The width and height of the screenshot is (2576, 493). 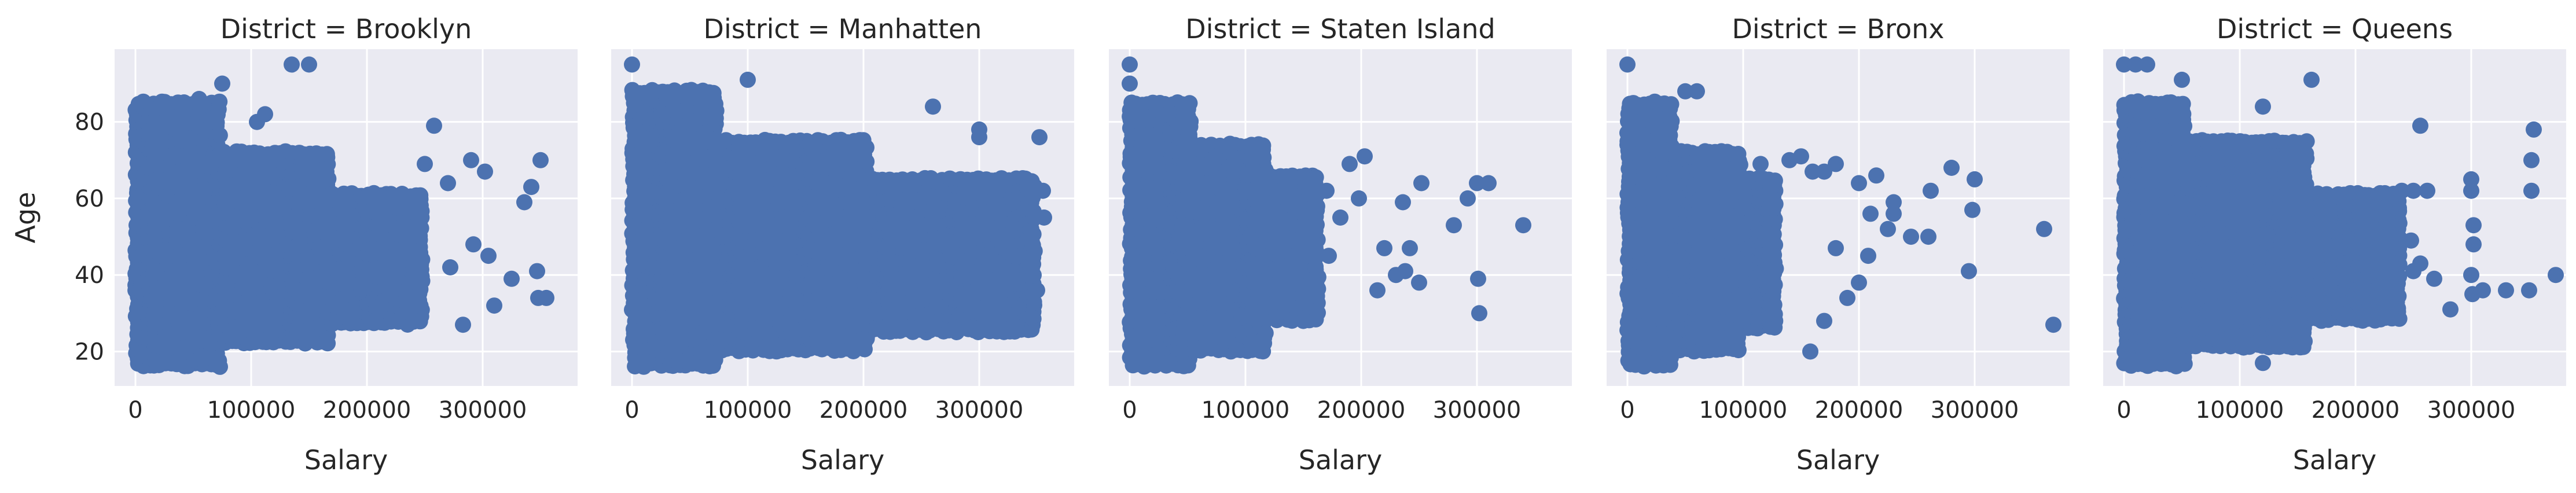 I want to click on y-tick-label: 80, so click(x=89, y=122).